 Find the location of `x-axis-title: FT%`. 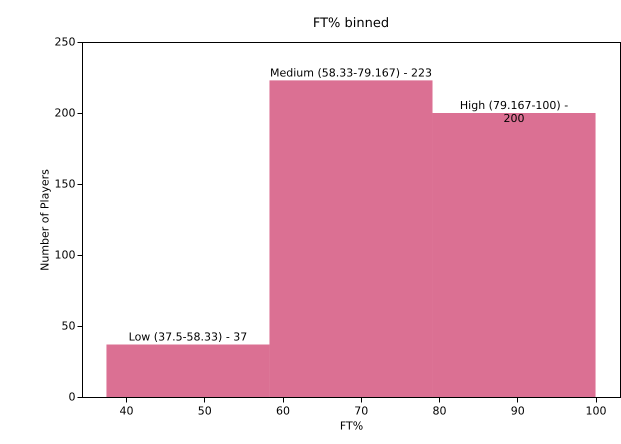

x-axis-title: FT% is located at coordinates (352, 426).